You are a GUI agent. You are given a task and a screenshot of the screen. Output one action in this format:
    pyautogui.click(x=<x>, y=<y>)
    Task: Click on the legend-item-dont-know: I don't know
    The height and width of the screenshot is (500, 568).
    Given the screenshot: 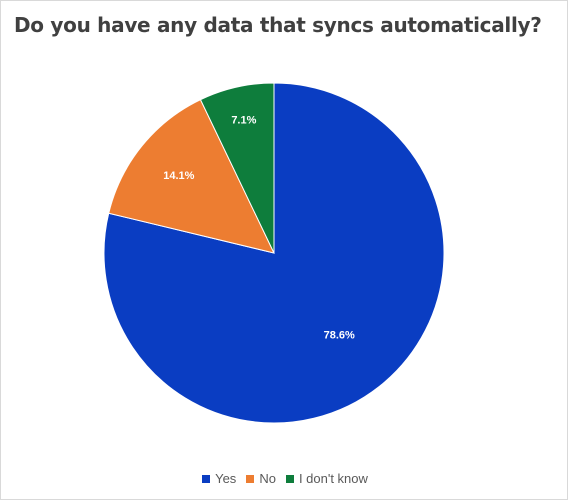 What is the action you would take?
    pyautogui.click(x=326, y=478)
    